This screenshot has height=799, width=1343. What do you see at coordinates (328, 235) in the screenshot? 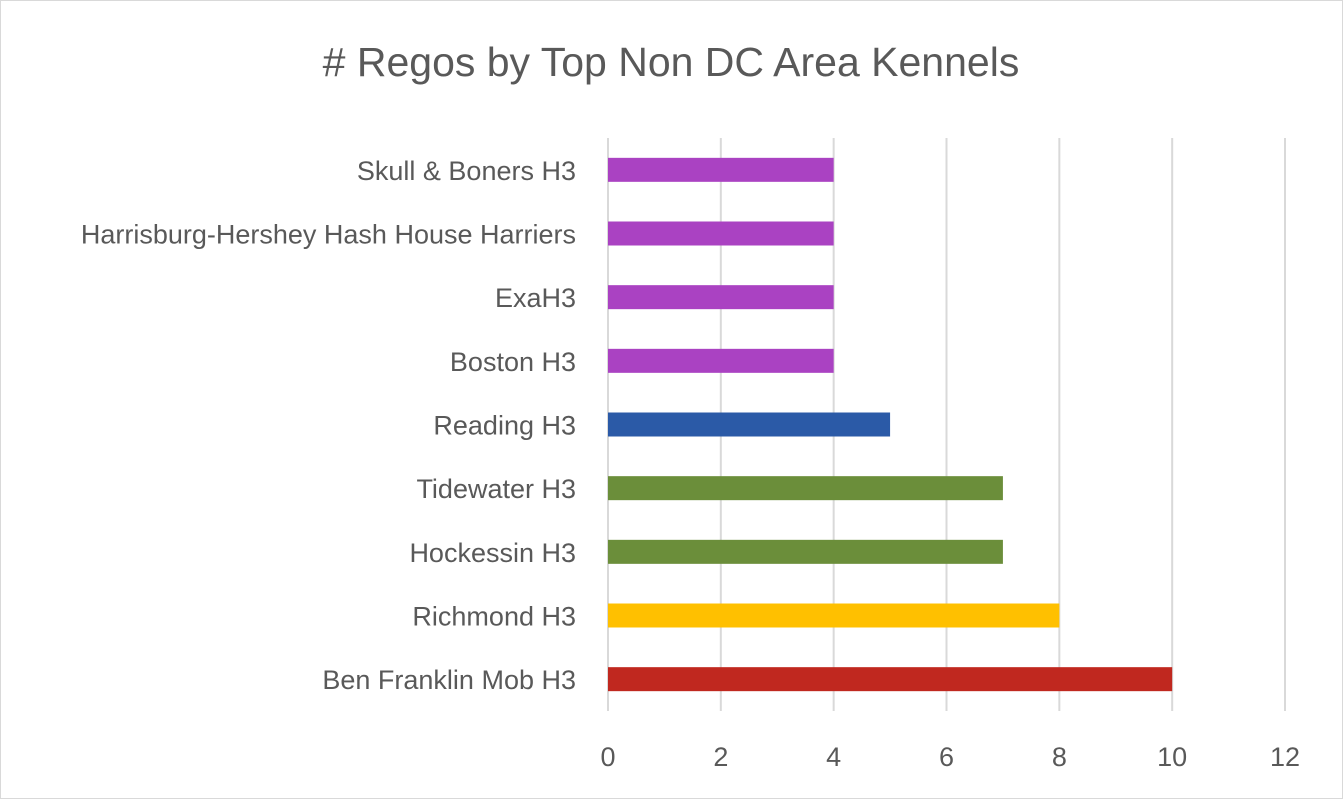
I see `category-label: Harrisburg-Hershey Hash House Harriers` at bounding box center [328, 235].